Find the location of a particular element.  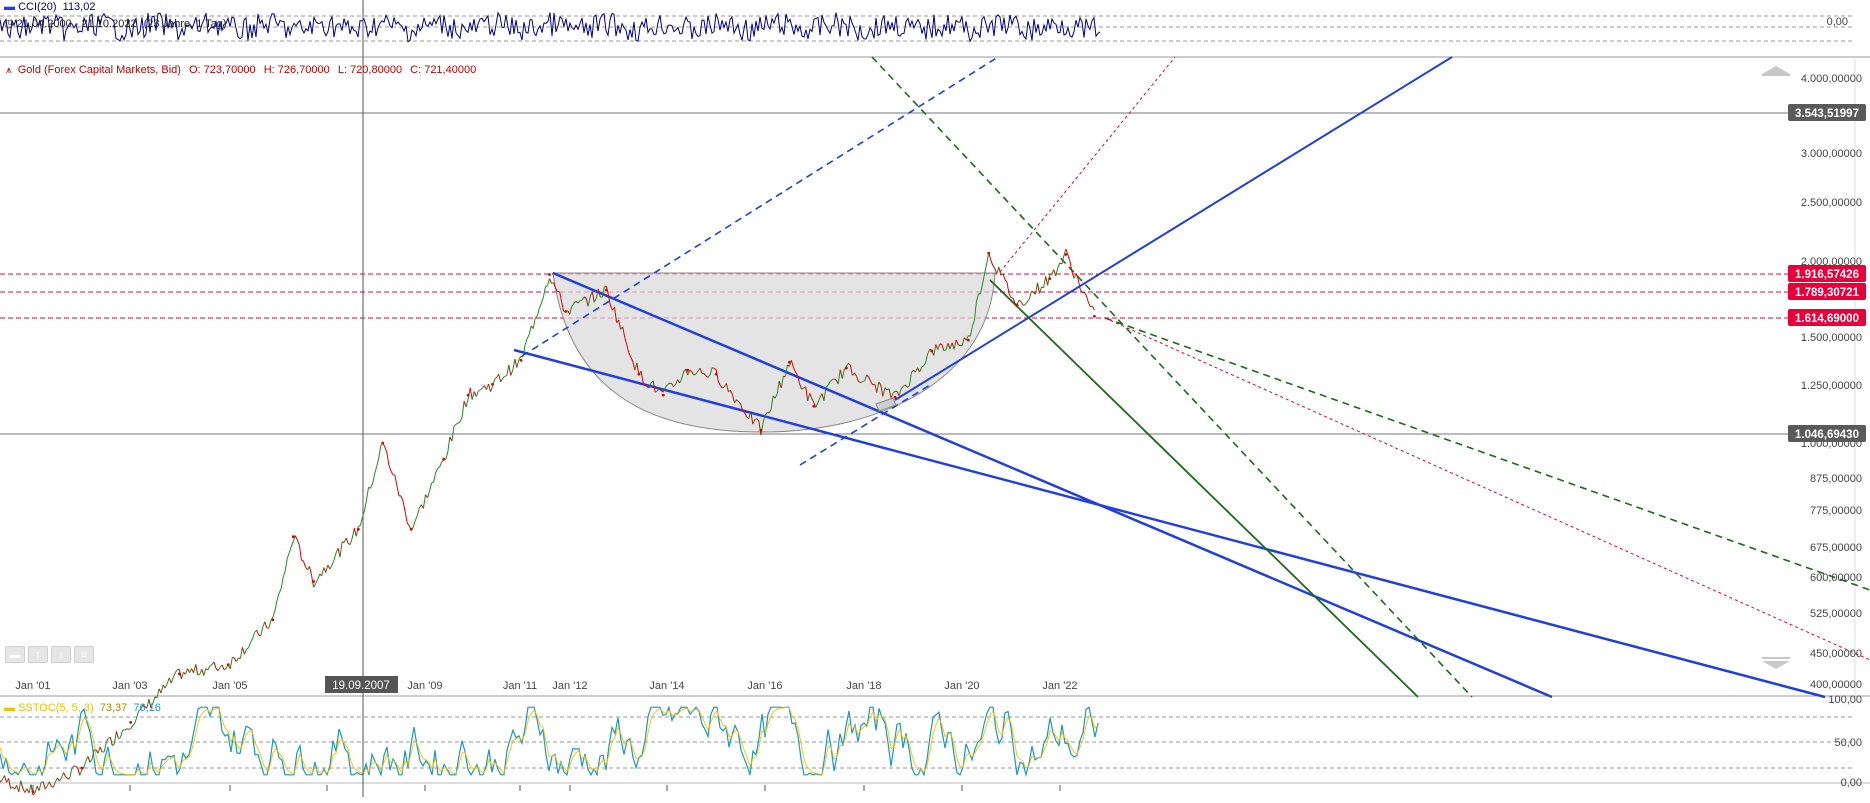

collapse-button: ≡ is located at coordinates (84, 654).